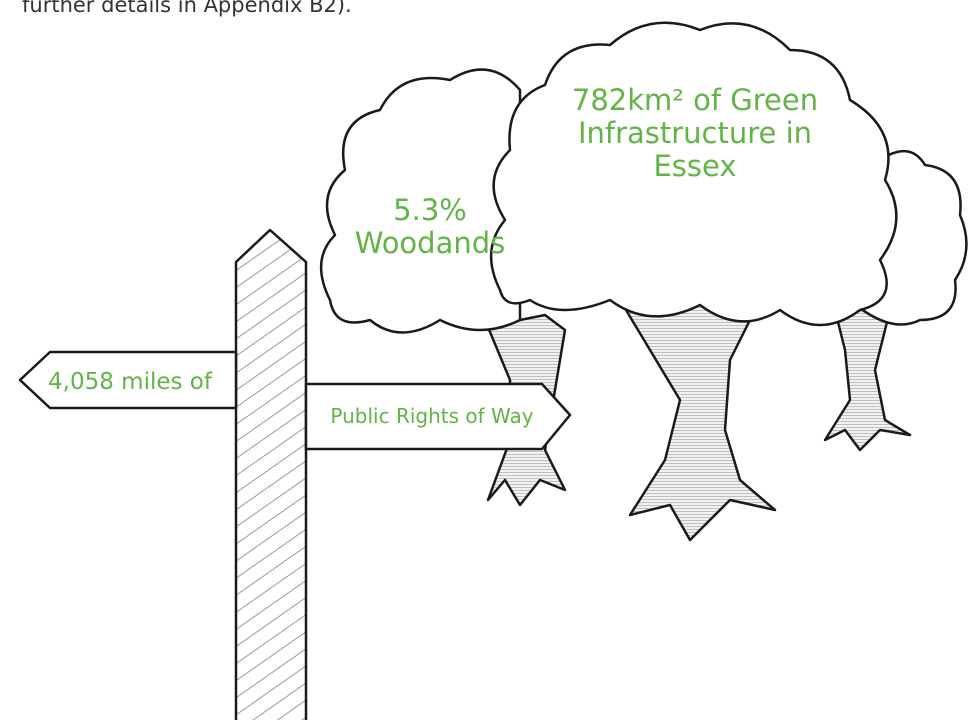  What do you see at coordinates (430, 210) in the screenshot?
I see `side-label: 5.3%` at bounding box center [430, 210].